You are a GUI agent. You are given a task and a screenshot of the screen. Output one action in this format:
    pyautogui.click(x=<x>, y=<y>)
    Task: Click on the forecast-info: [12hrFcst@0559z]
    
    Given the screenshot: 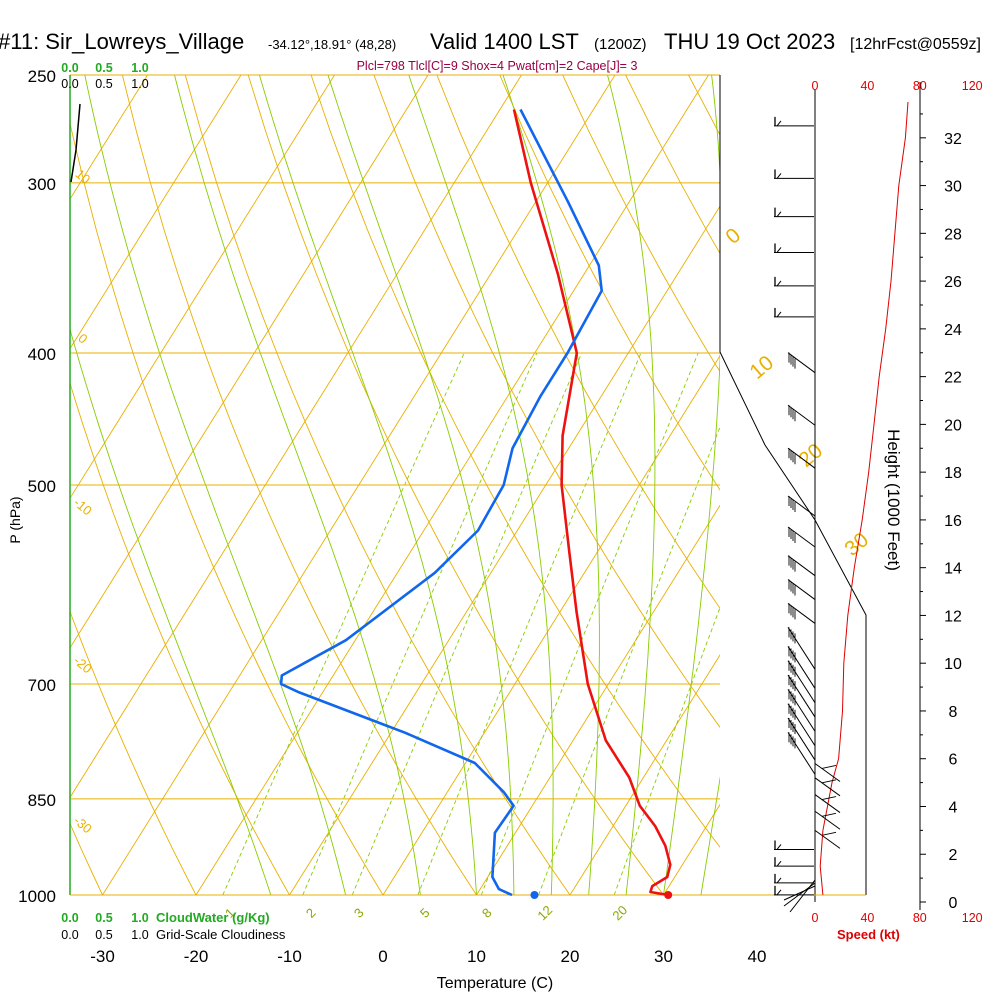 What is the action you would take?
    pyautogui.click(x=915, y=44)
    